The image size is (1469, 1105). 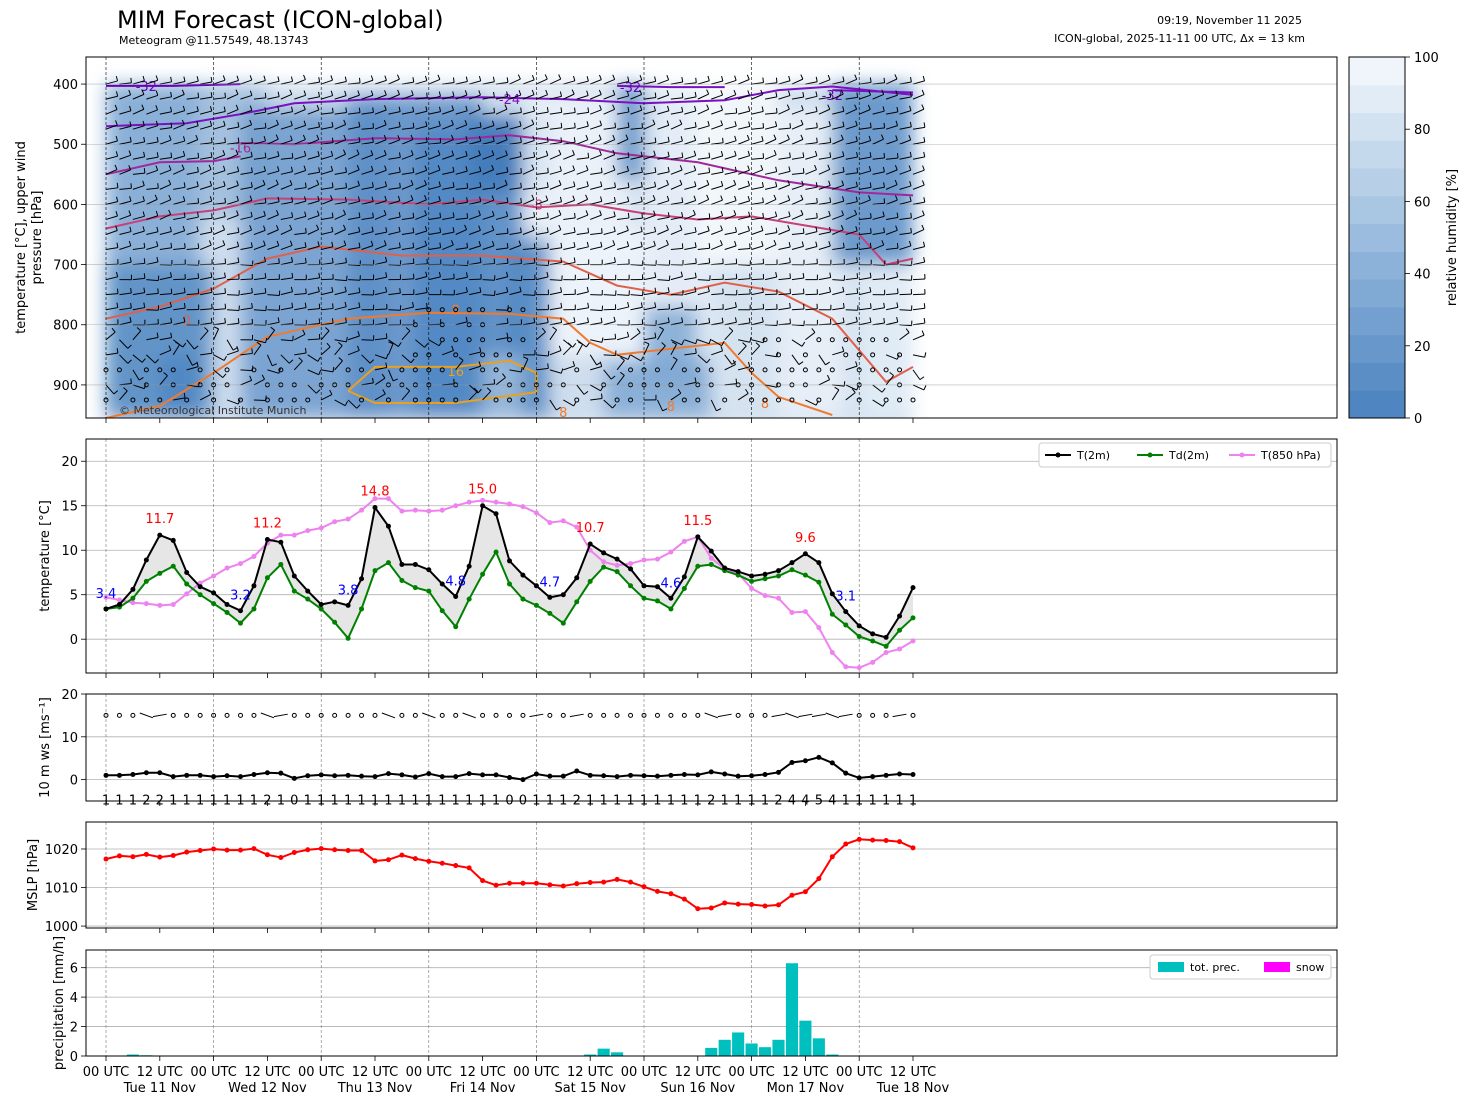 I want to click on td2m-point, so click(x=240, y=623).